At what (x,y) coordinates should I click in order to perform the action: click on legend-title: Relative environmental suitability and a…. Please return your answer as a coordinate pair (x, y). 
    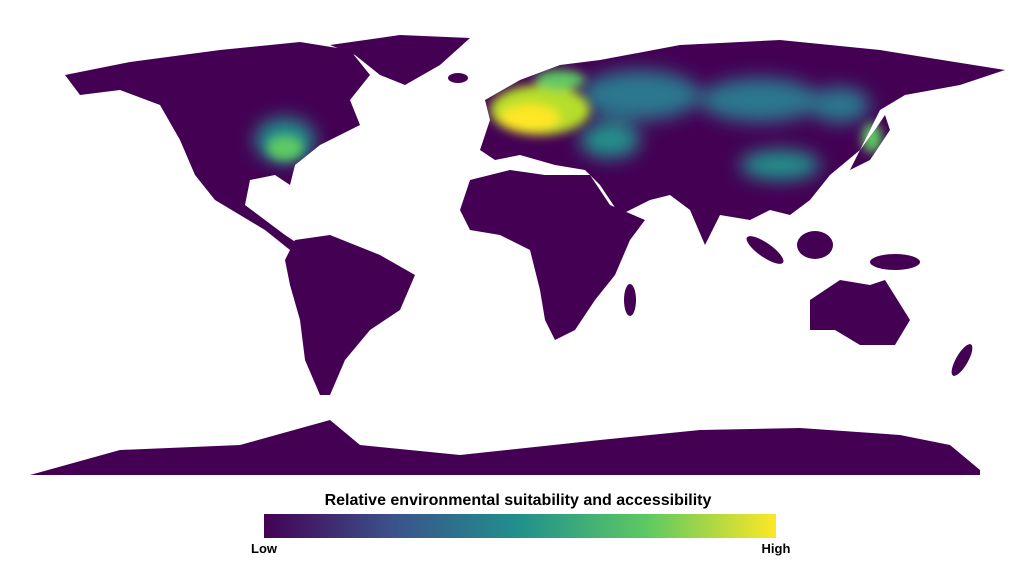
    Looking at the image, I should click on (518, 500).